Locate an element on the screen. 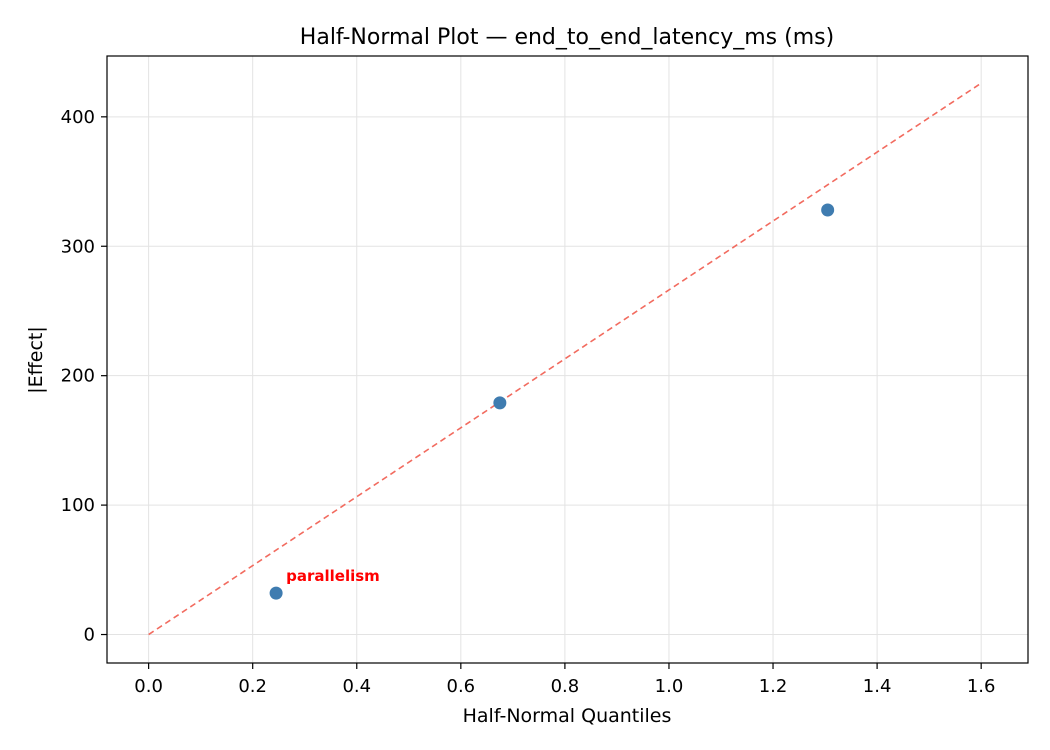 Image resolution: width=1050 pixels, height=750 pixels. x-axis-ticks: 0.0 0.2 0.4 0.6 0.8 1.0 1.2 1.4 1.6 is located at coordinates (564, 680).